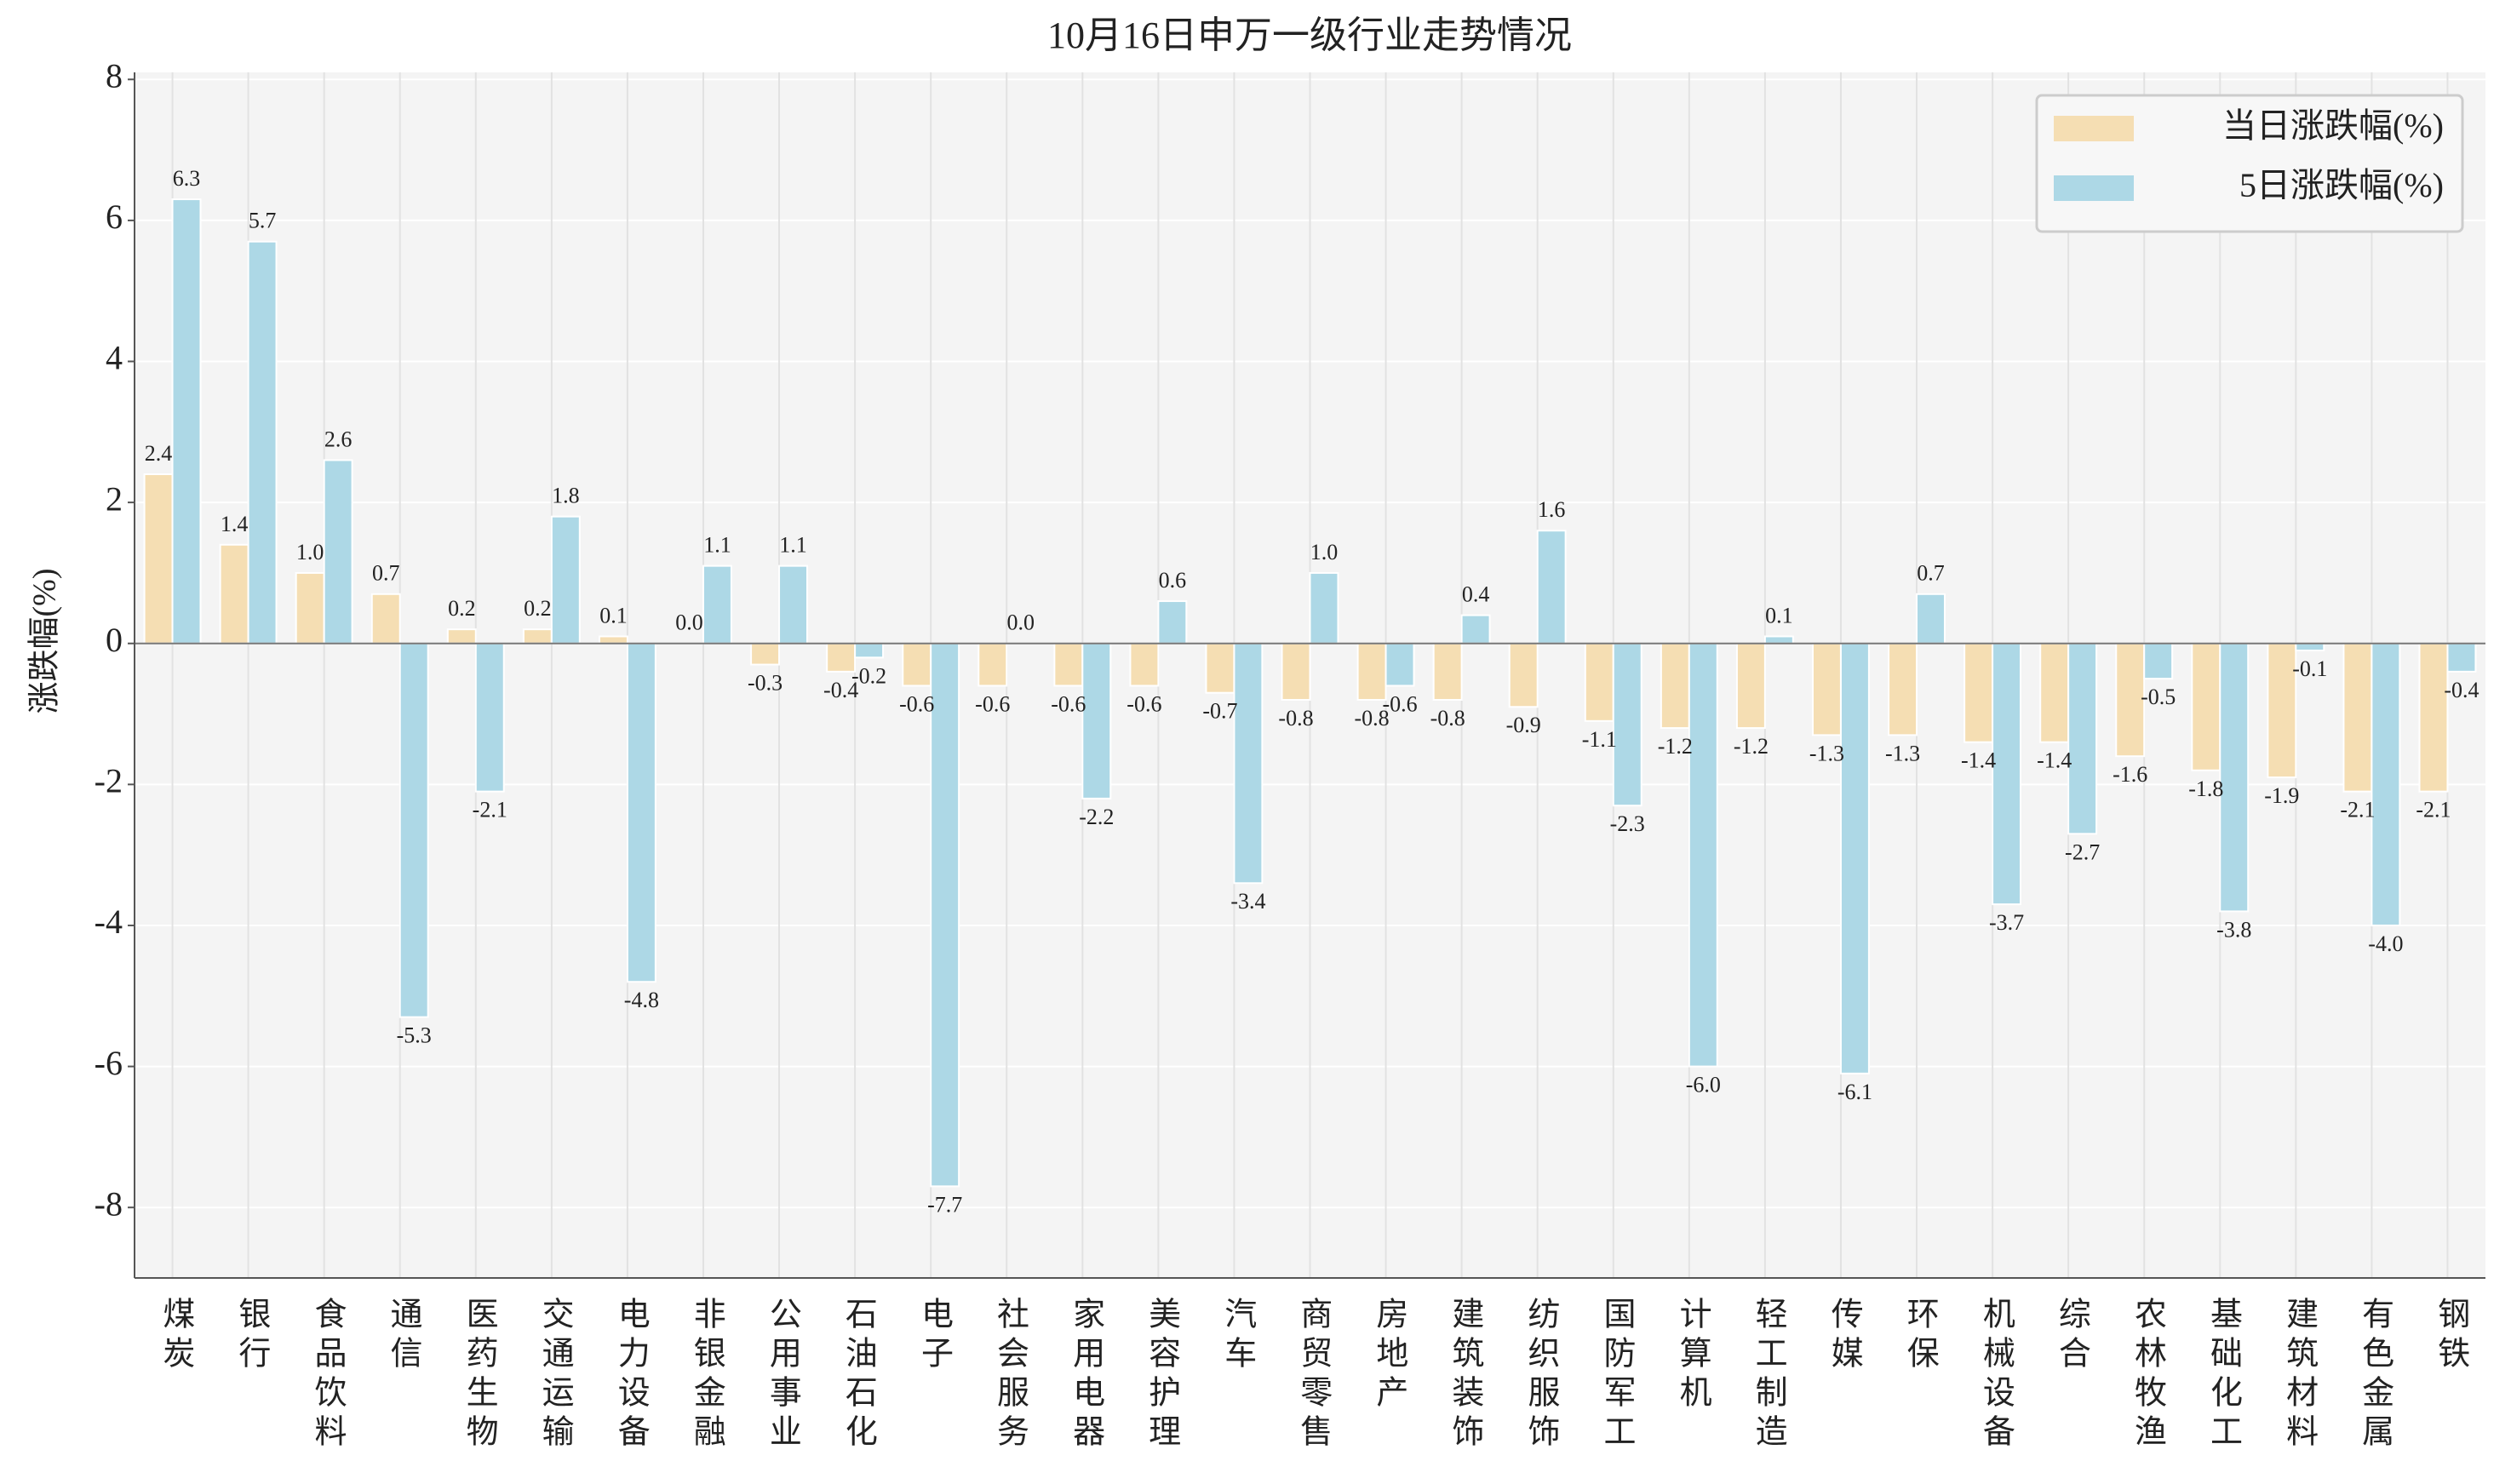  Describe the element at coordinates (1162, 1375) in the screenshot. I see `x-tick-label: 美容护理` at that location.